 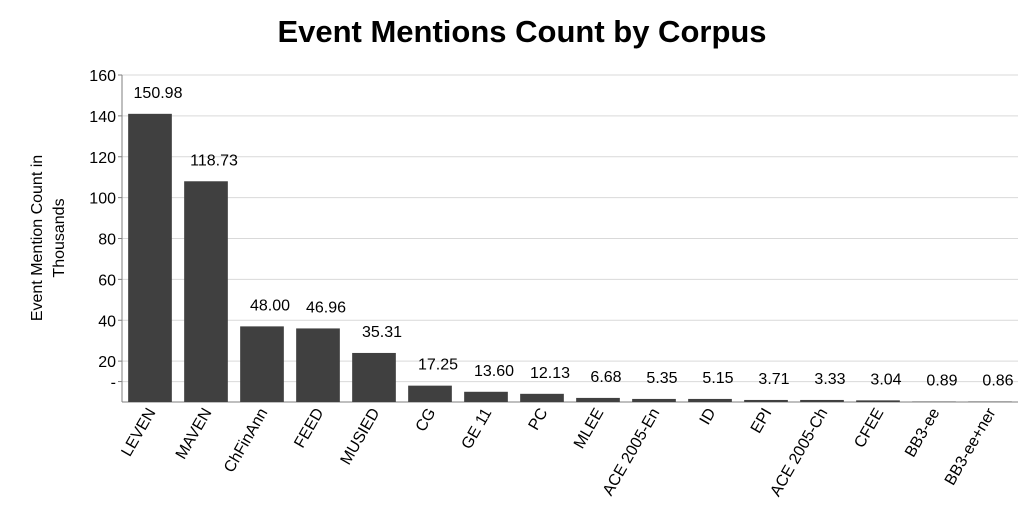 I want to click on category-label: CG, so click(x=426, y=420).